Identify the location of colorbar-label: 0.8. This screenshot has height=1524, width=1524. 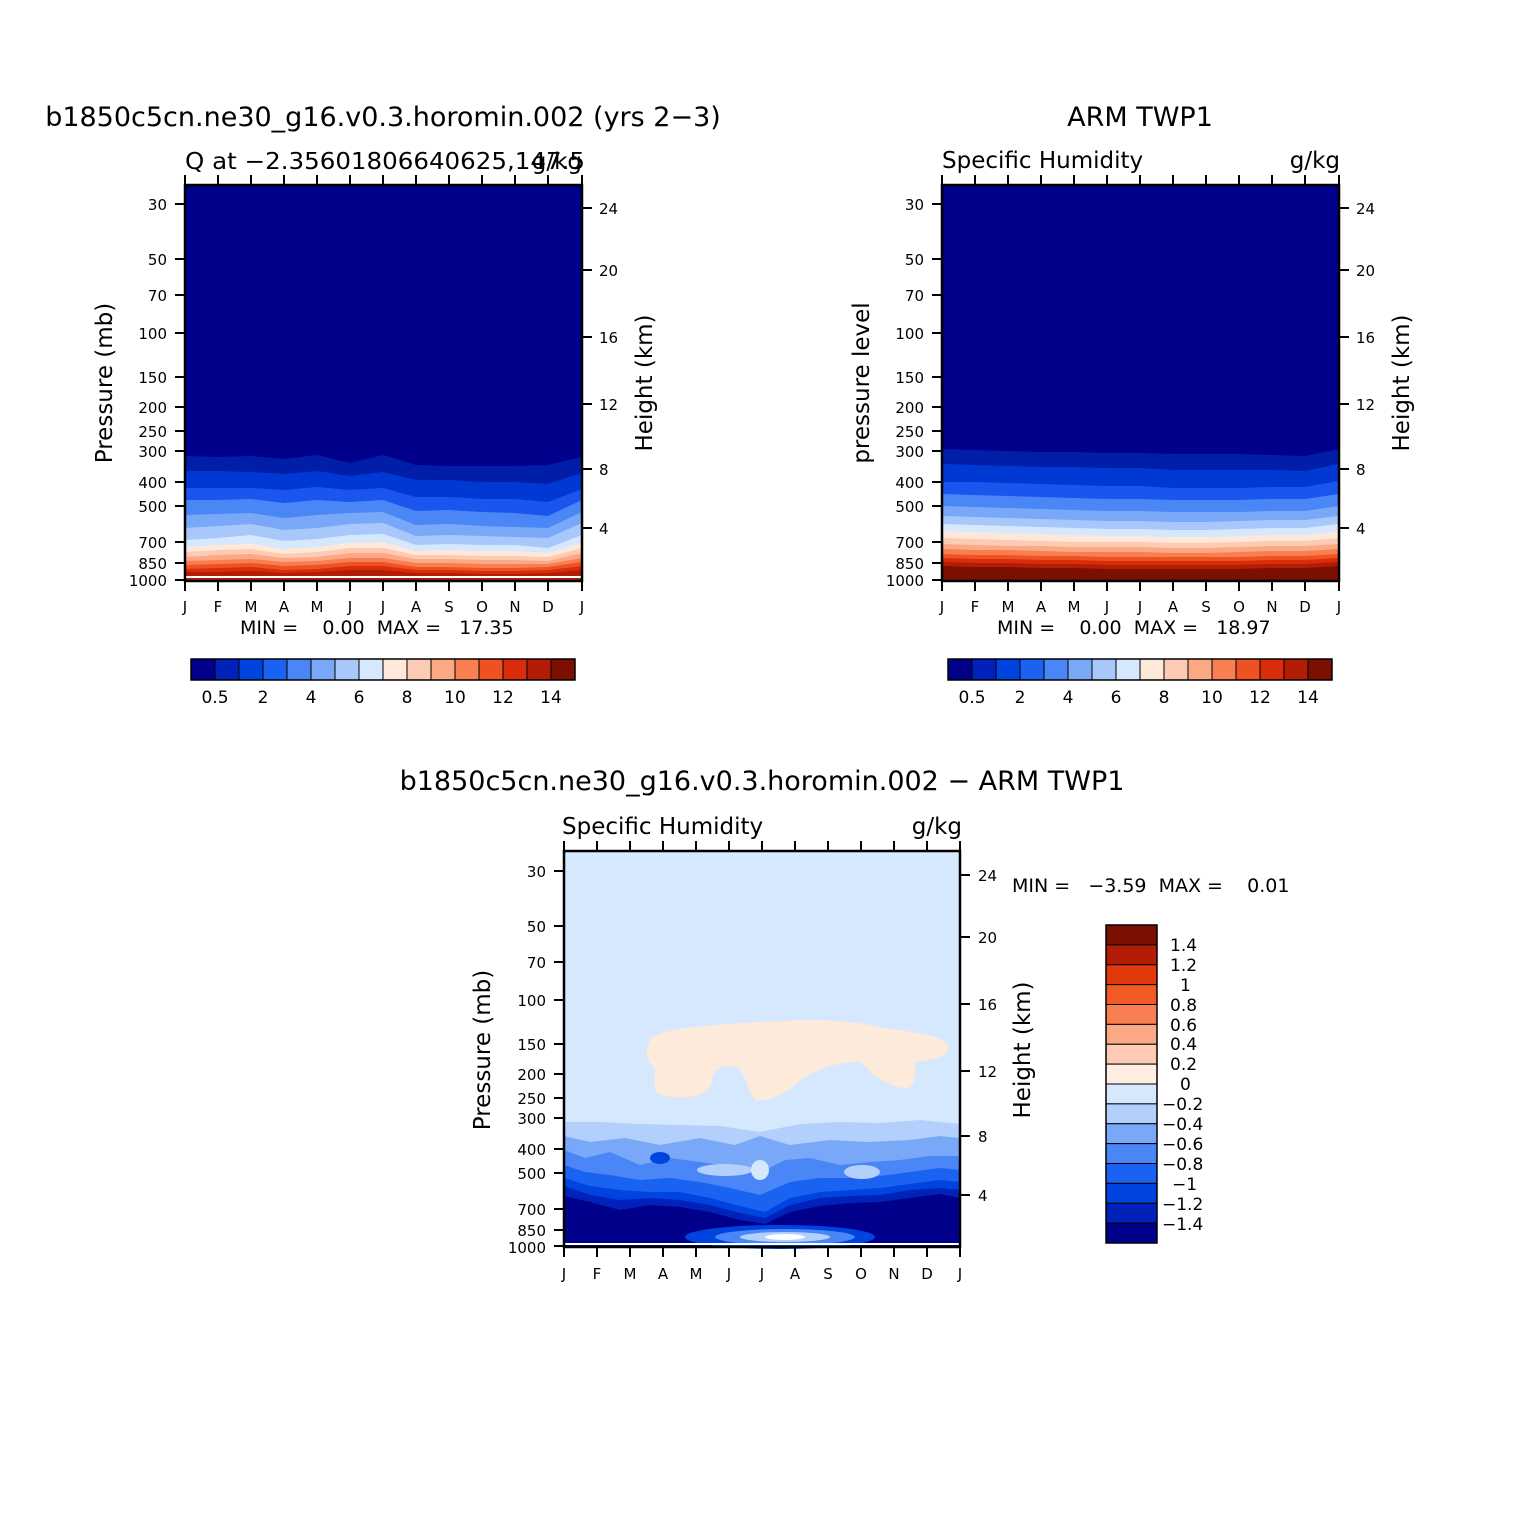
(1183, 1006).